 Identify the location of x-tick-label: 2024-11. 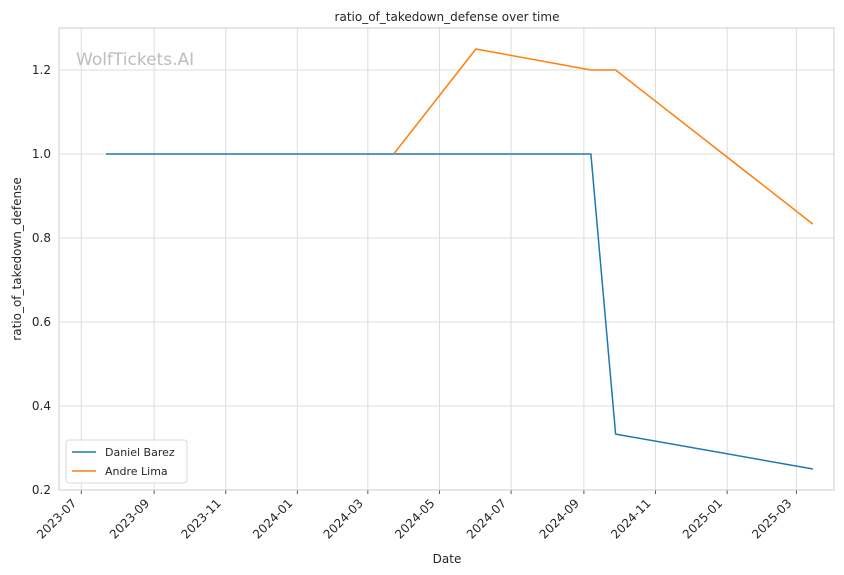
(630, 518).